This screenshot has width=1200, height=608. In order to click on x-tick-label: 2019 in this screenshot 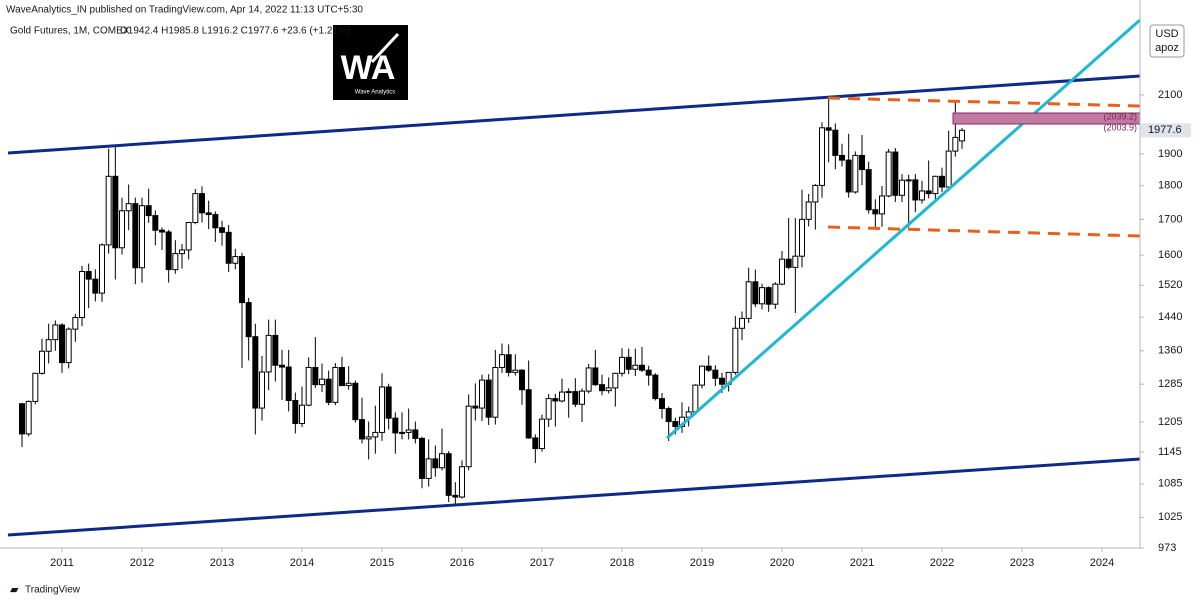, I will do `click(702, 563)`.